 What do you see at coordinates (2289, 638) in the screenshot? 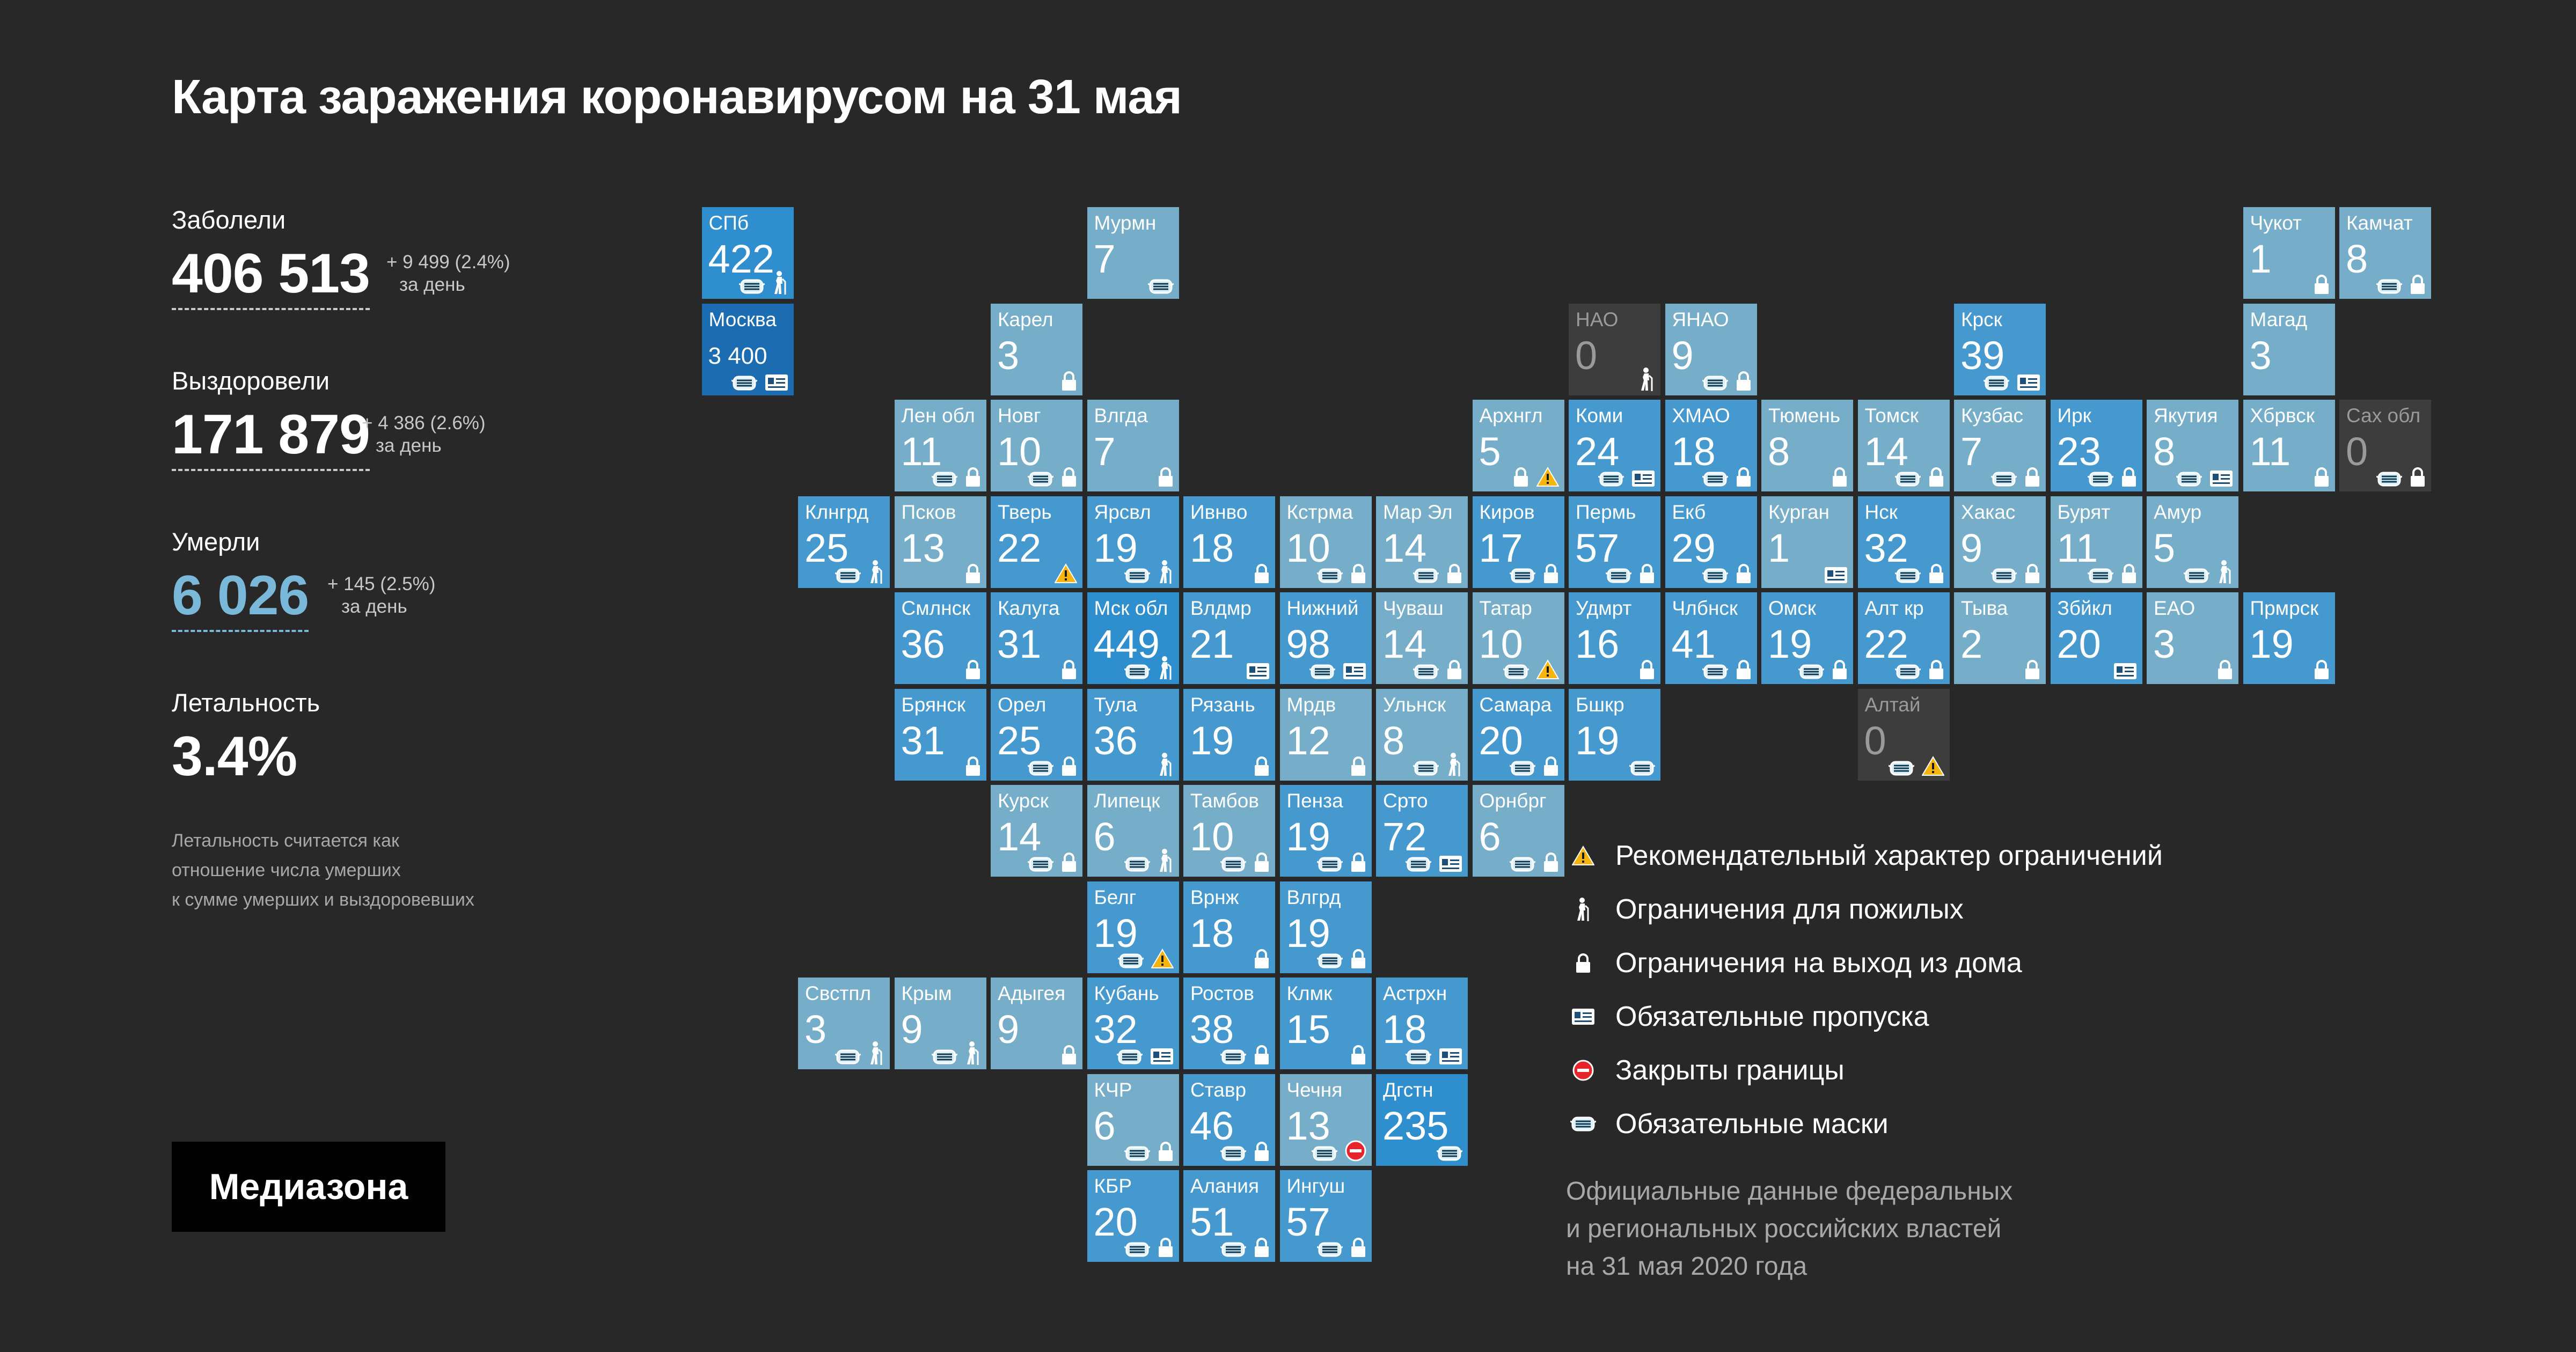
I see `region-tile: Прмрск 19` at bounding box center [2289, 638].